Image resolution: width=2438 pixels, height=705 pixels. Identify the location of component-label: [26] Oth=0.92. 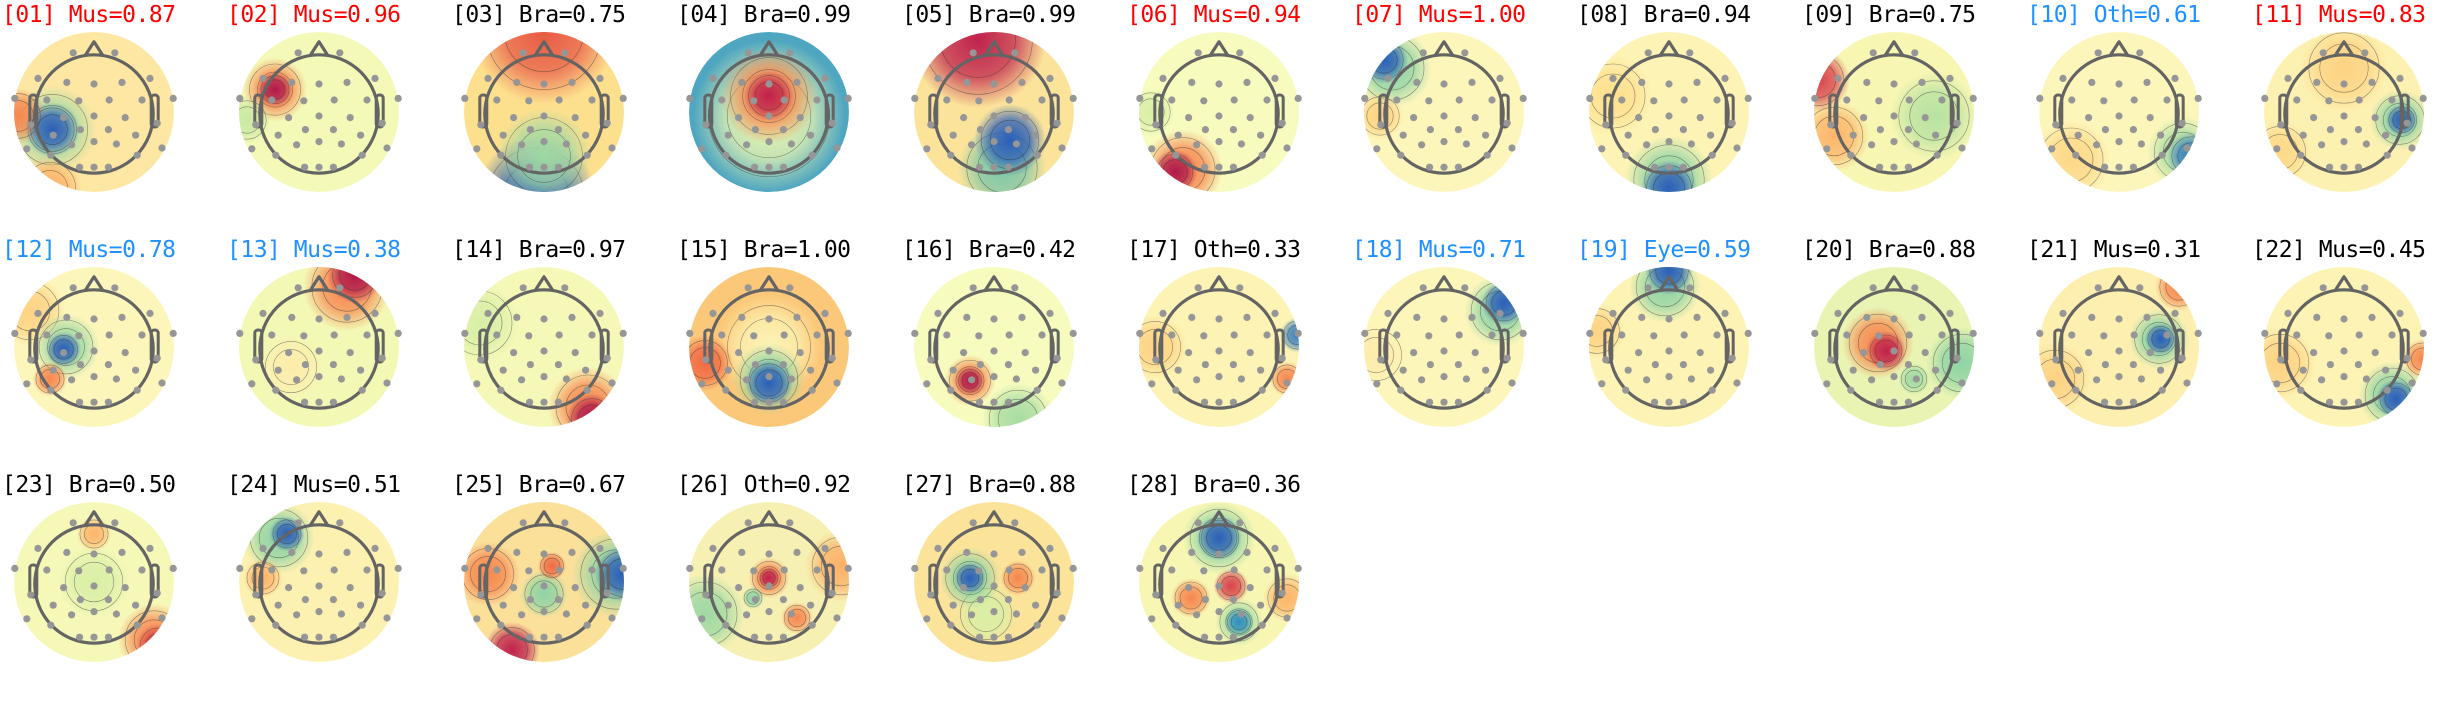
(764, 485).